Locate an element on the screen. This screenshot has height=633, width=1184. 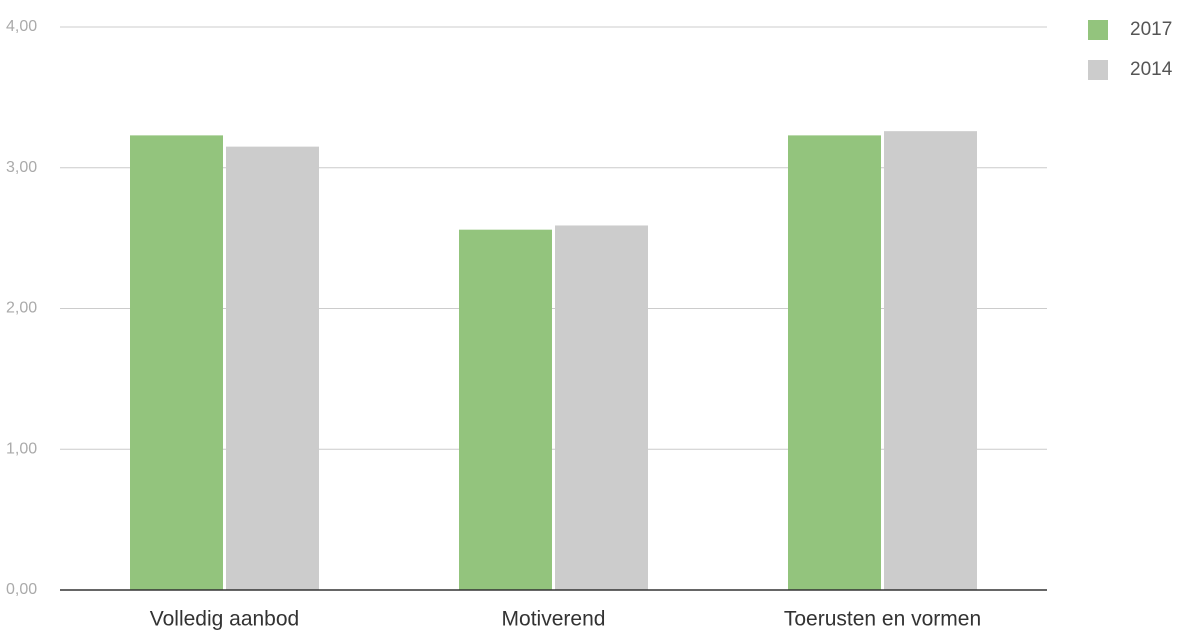
y-tick-label: 3,00 is located at coordinates (21, 167).